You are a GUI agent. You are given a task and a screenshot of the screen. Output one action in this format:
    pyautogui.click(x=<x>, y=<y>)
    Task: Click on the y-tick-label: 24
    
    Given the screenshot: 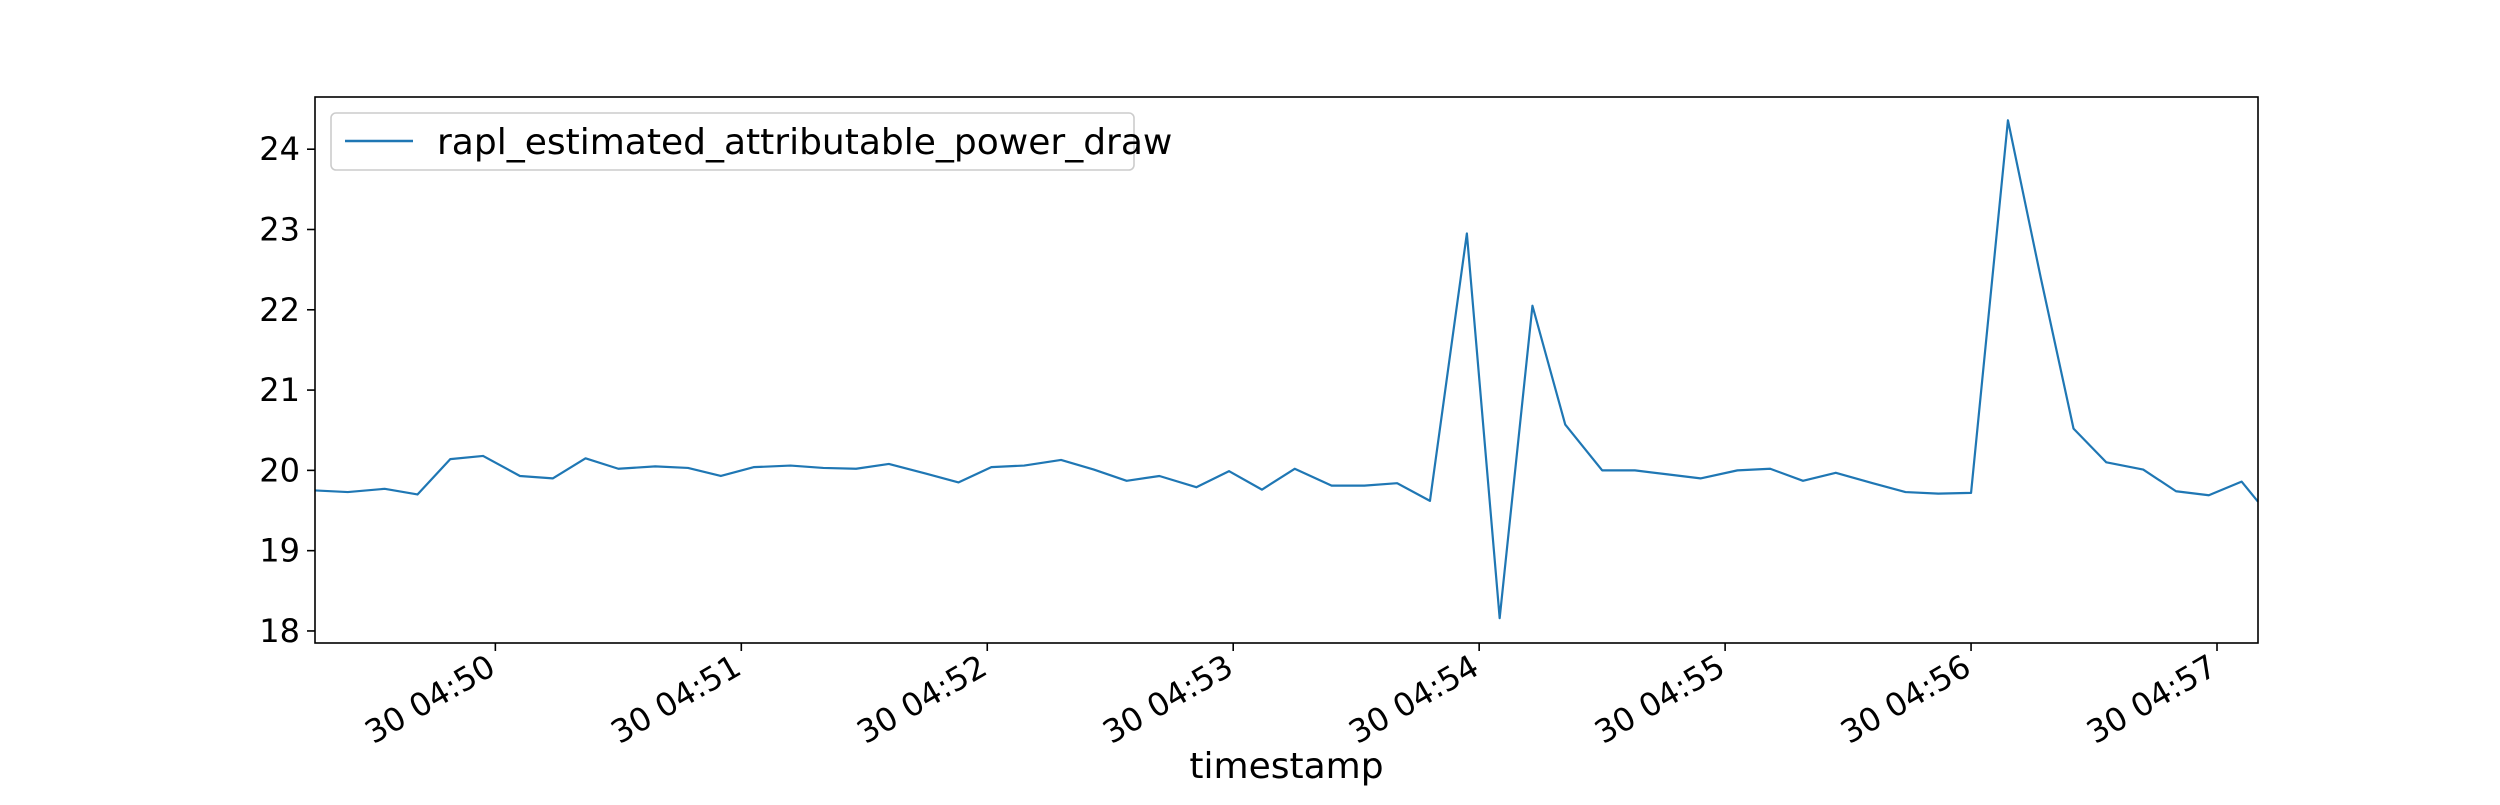 What is the action you would take?
    pyautogui.click(x=279, y=149)
    